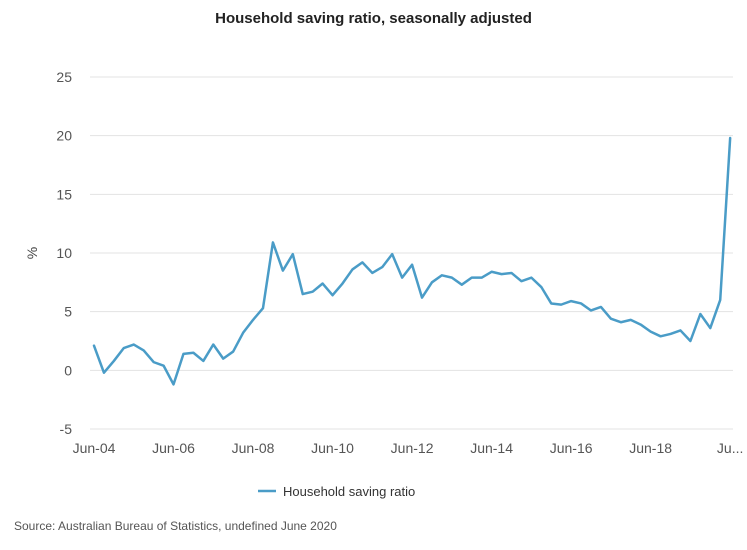  I want to click on x-tick-label: Jun-14, so click(491, 448).